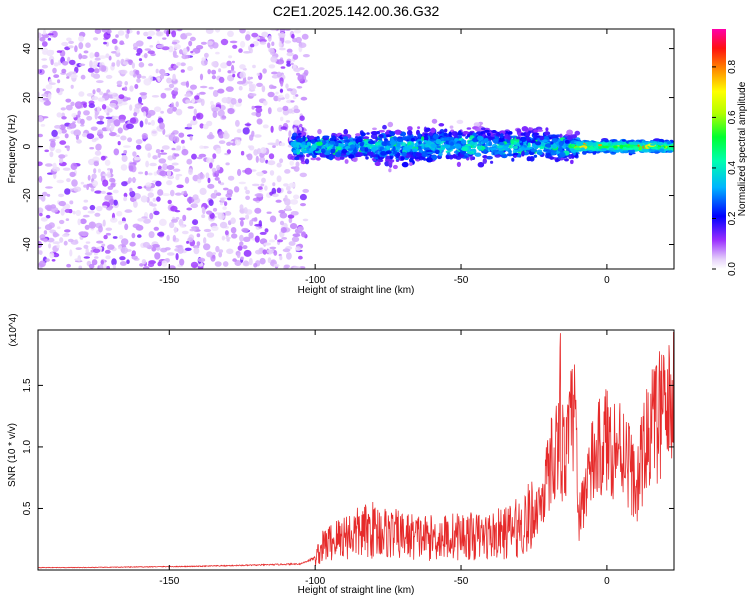  Describe the element at coordinates (315, 581) in the screenshot. I see `snr-xtick-label: -100` at that location.